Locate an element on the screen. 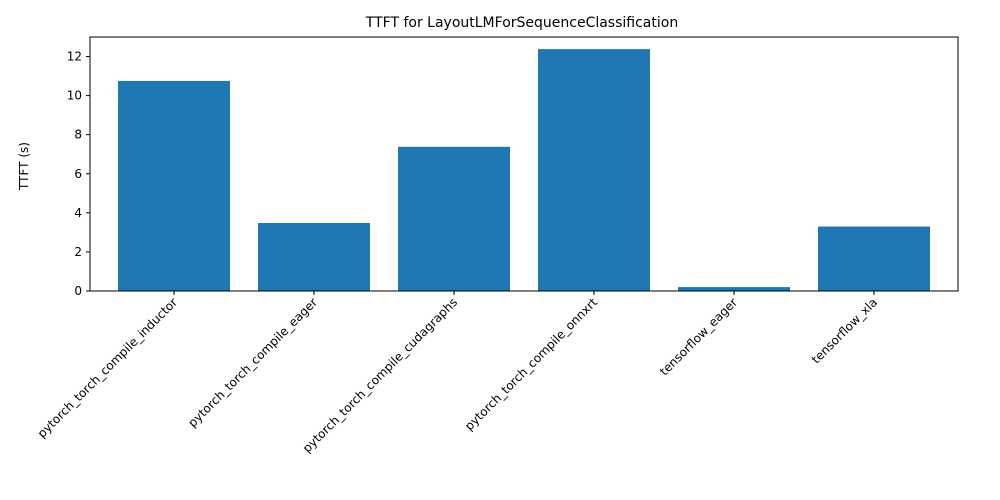  bar-pytorch_torch_compile_onnxrt is located at coordinates (594, 170).